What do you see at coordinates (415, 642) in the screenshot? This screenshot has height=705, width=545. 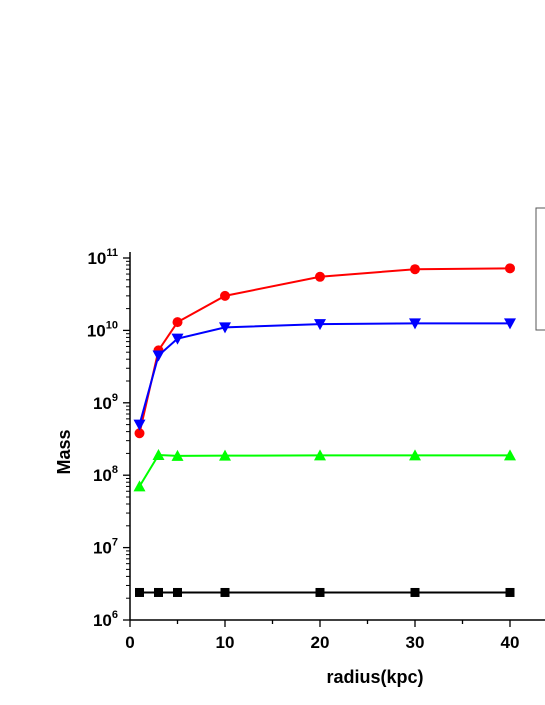 I see `x-tick-label: 30` at bounding box center [415, 642].